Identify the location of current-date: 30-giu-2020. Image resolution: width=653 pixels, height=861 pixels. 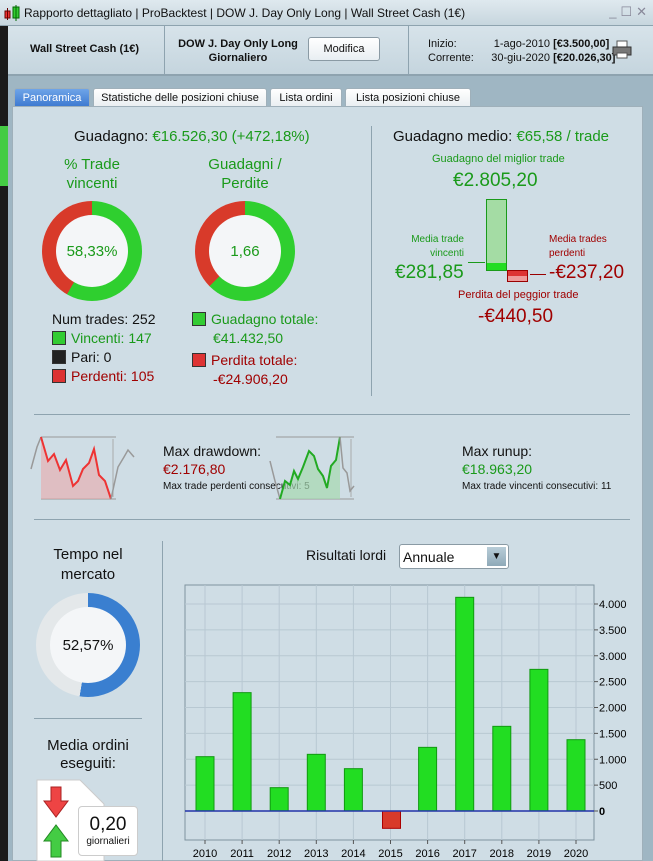
(520, 58).